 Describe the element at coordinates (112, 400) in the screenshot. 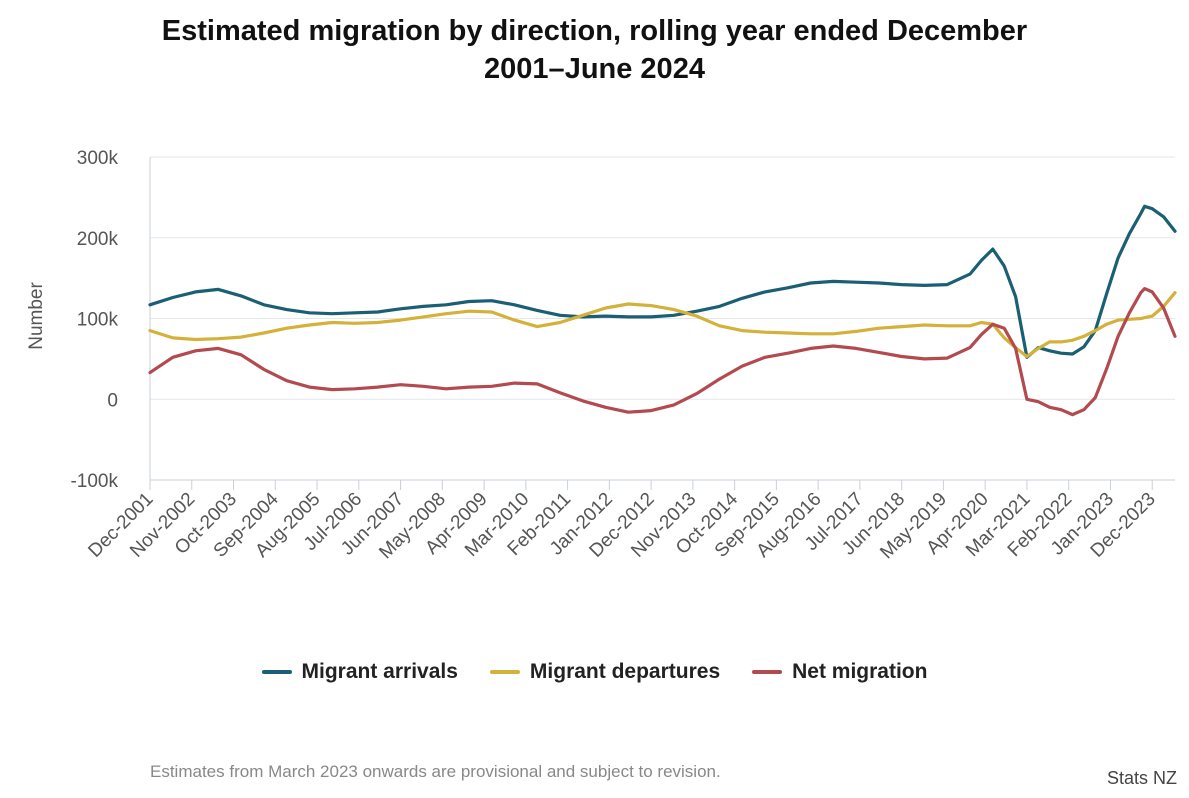

I see `y-tick-label: 0` at that location.